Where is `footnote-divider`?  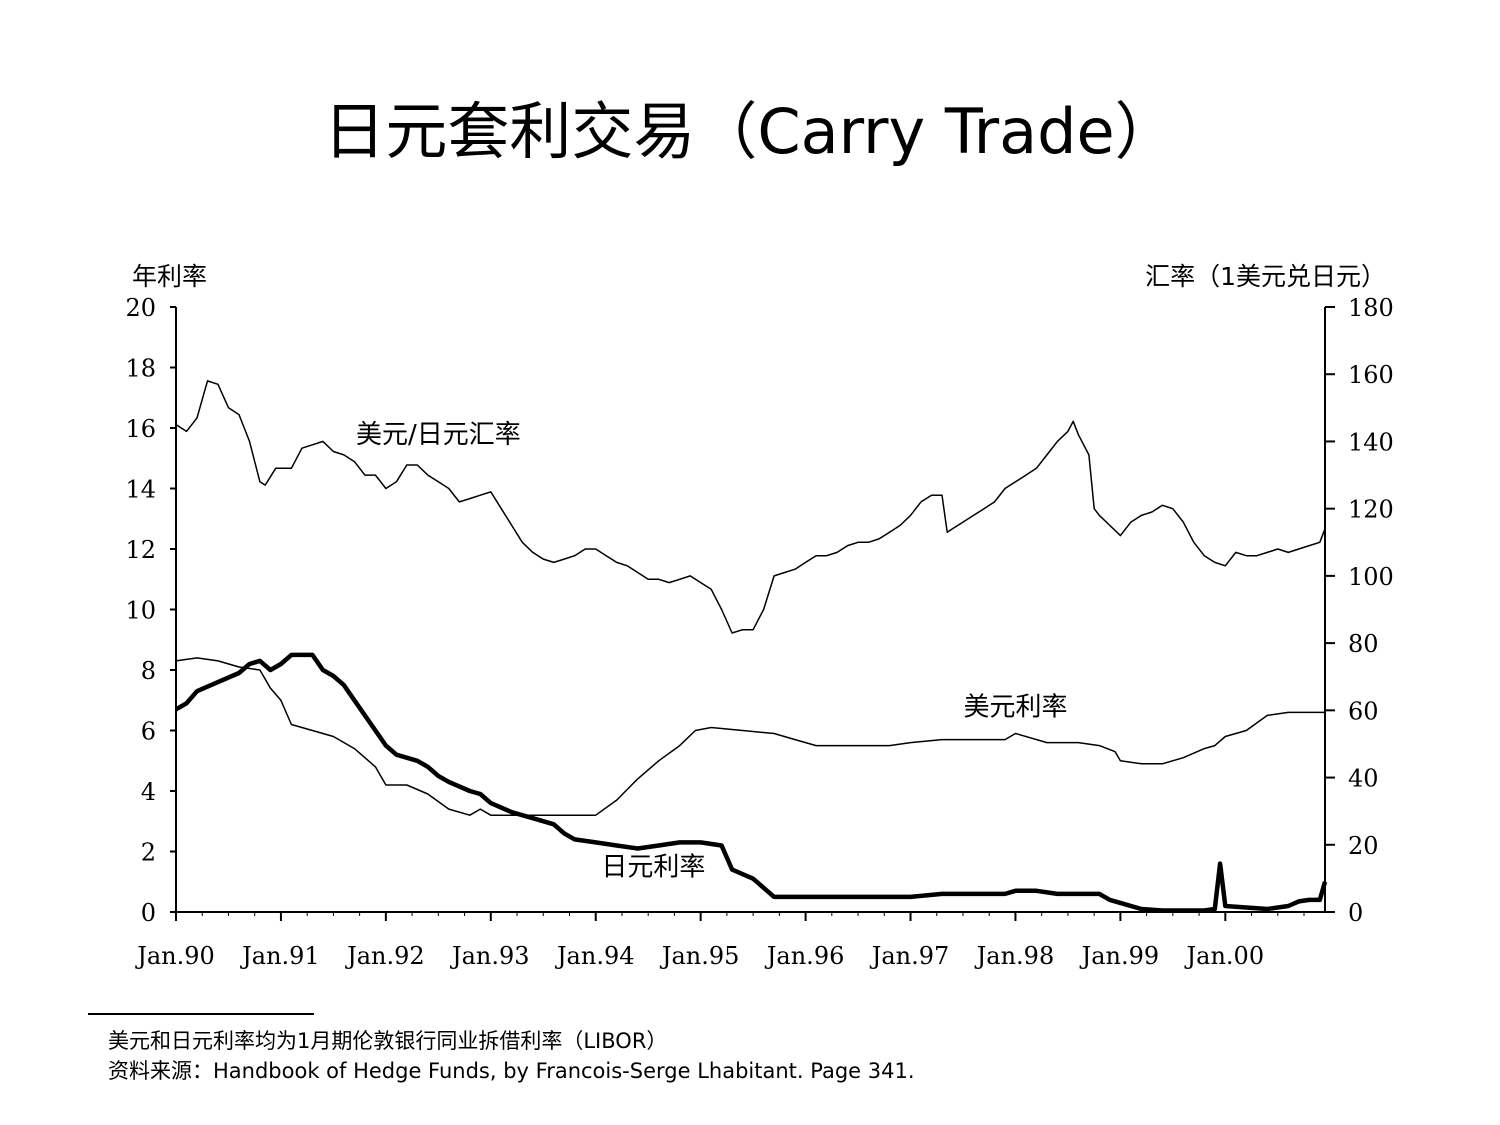
footnote-divider is located at coordinates (201, 1014).